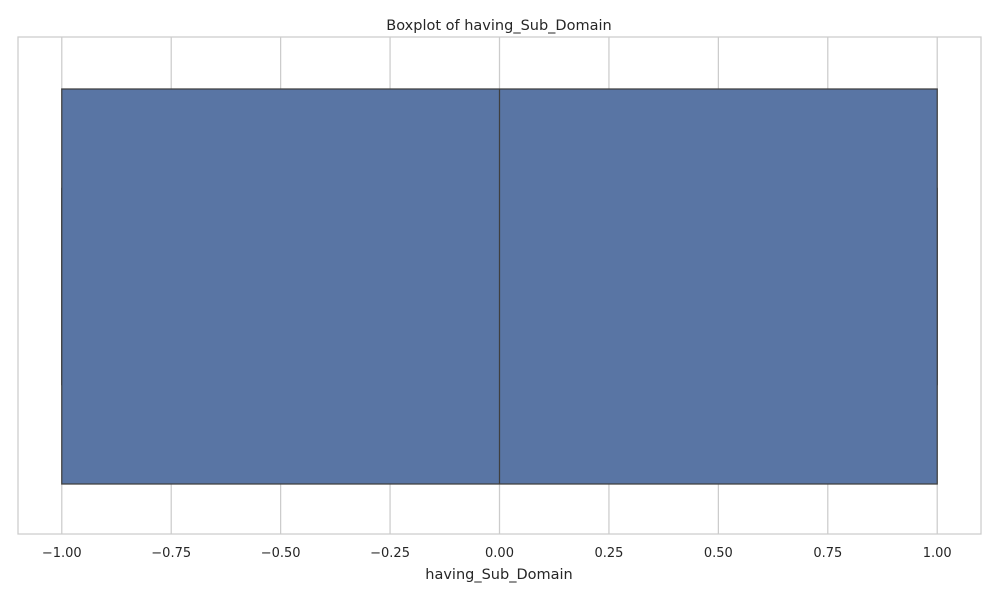 Image resolution: width=1000 pixels, height=600 pixels. I want to click on x-tick-label: −0.75, so click(171, 553).